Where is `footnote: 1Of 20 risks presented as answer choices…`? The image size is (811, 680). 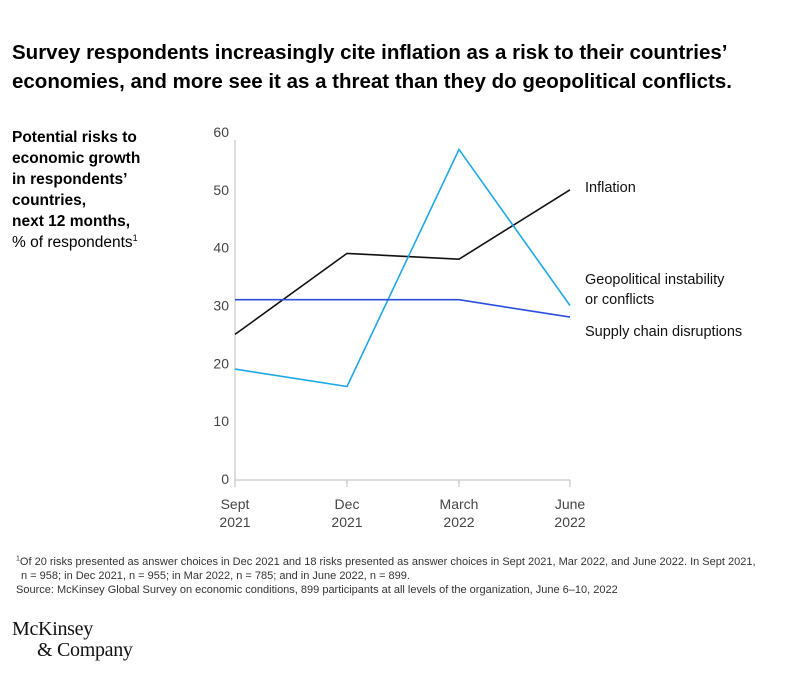
footnote: 1Of 20 risks presented as answer choices… is located at coordinates (386, 576).